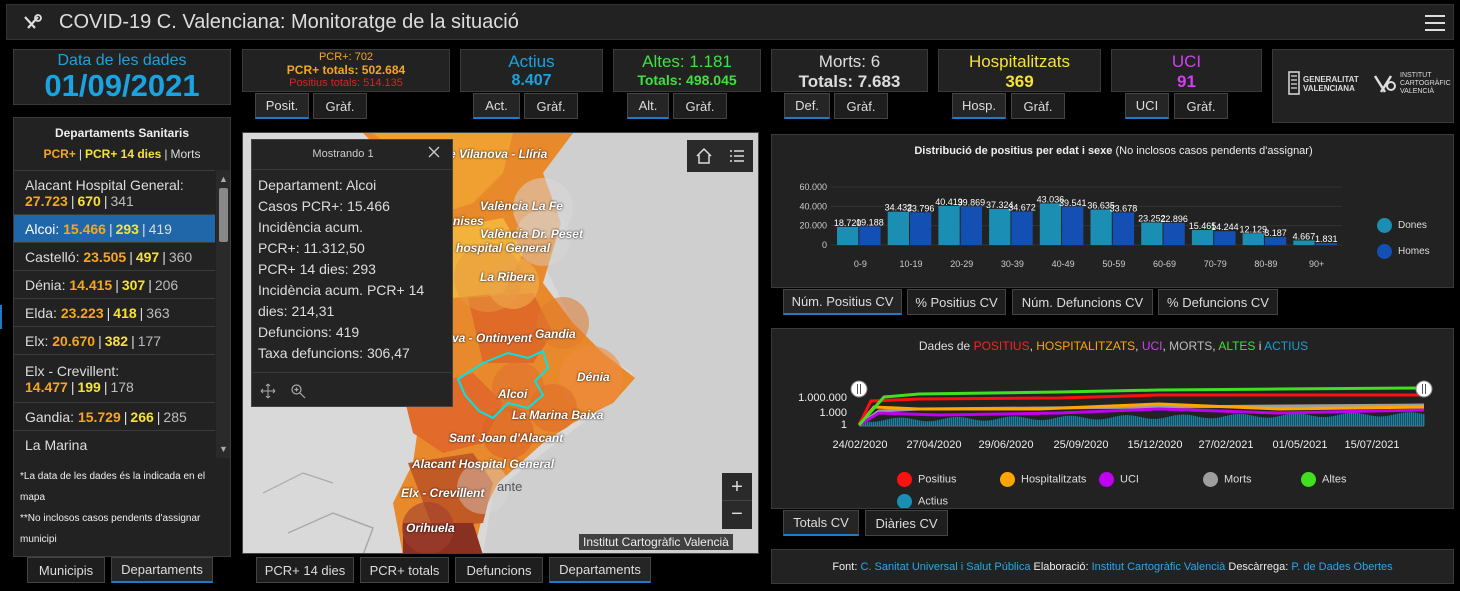 The height and width of the screenshot is (591, 1460). I want to click on bar-value-label: 22.896, so click(1174, 219).